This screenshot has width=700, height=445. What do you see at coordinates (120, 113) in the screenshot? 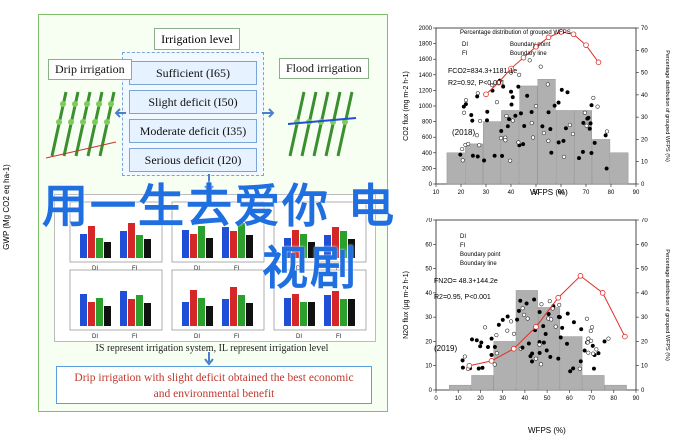
I see `left-arrow-icon` at bounding box center [120, 113].